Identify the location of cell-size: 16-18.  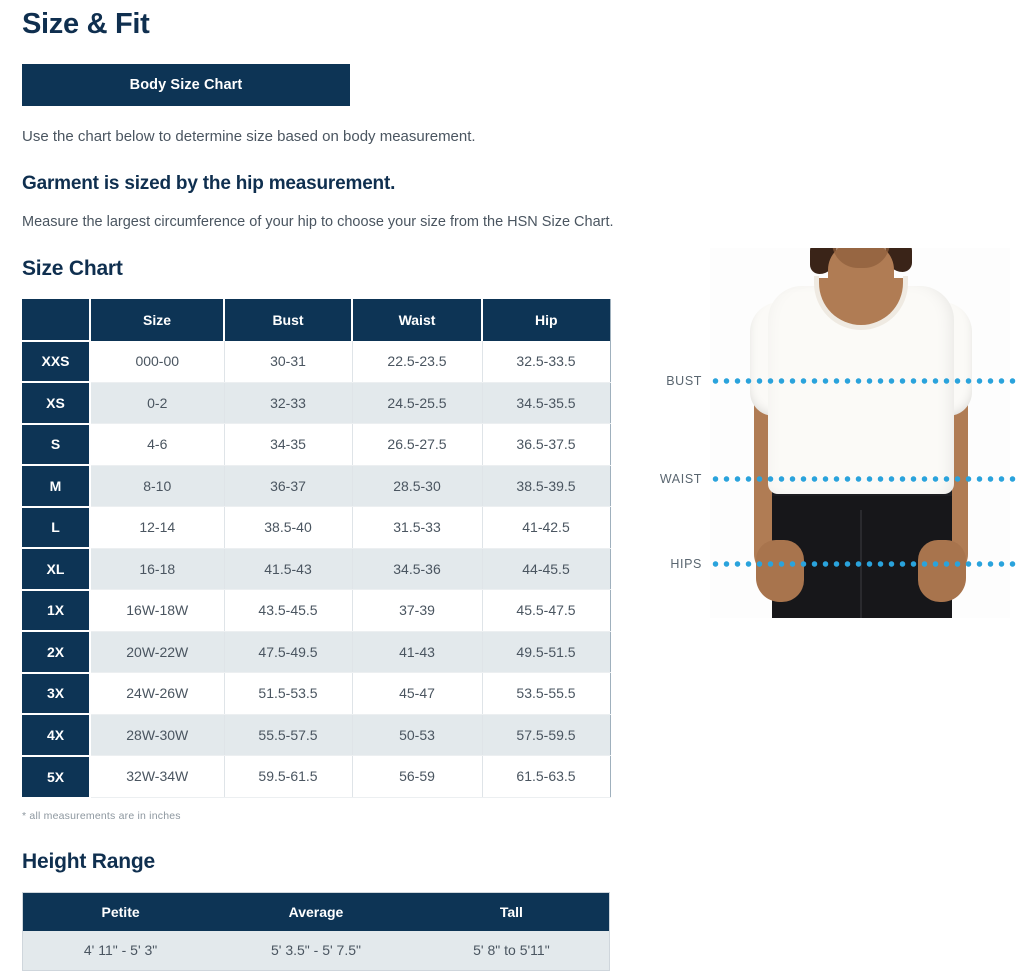
(157, 569).